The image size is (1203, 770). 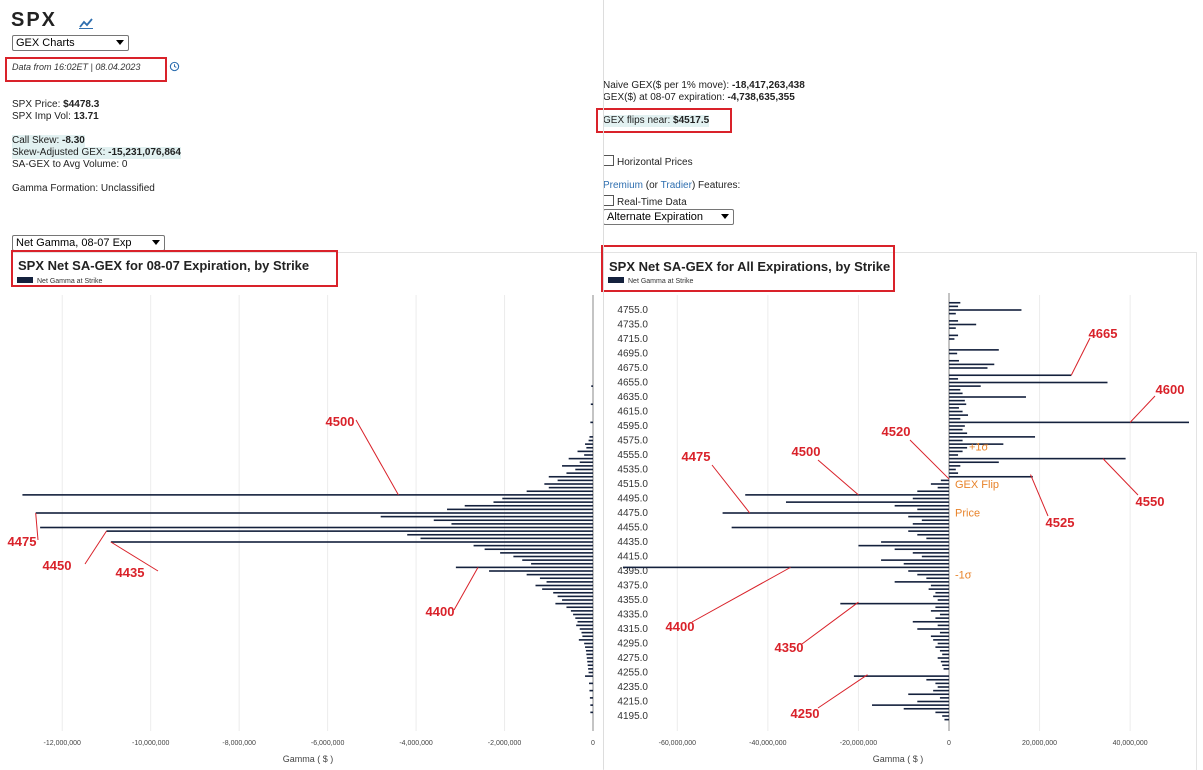 I want to click on y-tick-label: 4595.0, so click(x=632, y=426).